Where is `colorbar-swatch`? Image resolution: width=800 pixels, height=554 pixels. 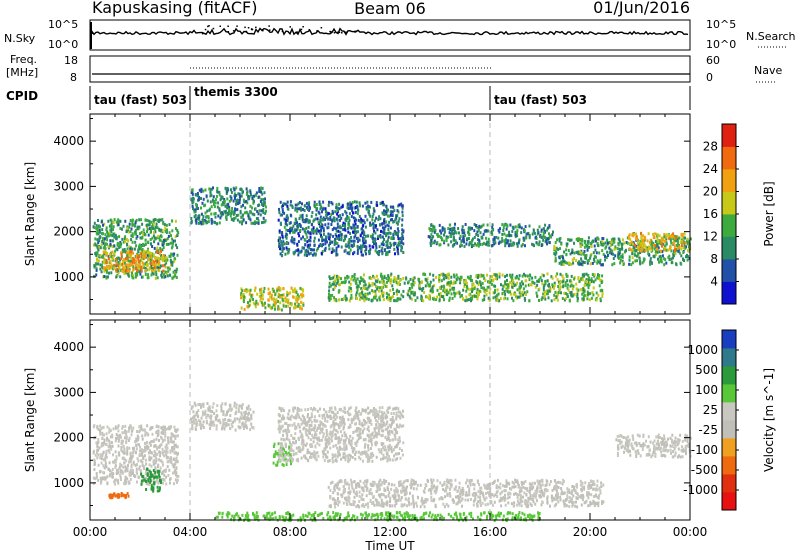 colorbar-swatch is located at coordinates (729, 203).